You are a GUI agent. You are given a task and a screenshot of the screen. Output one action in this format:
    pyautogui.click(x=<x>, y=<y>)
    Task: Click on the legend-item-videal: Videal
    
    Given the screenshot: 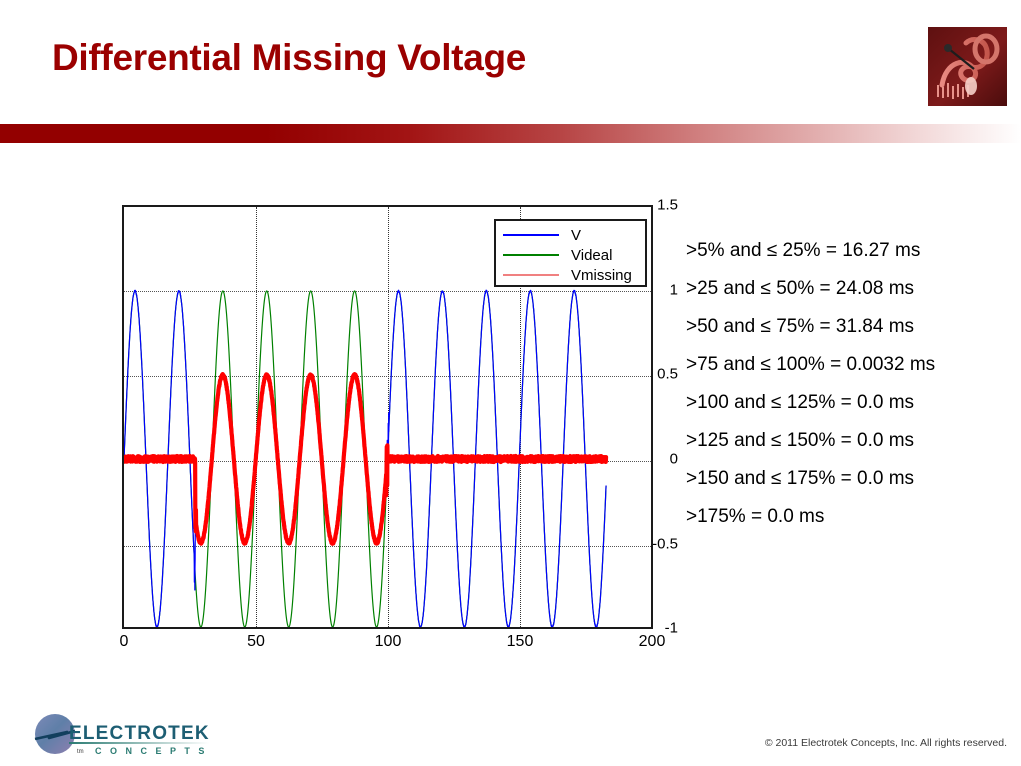 What is the action you would take?
    pyautogui.click(x=570, y=255)
    